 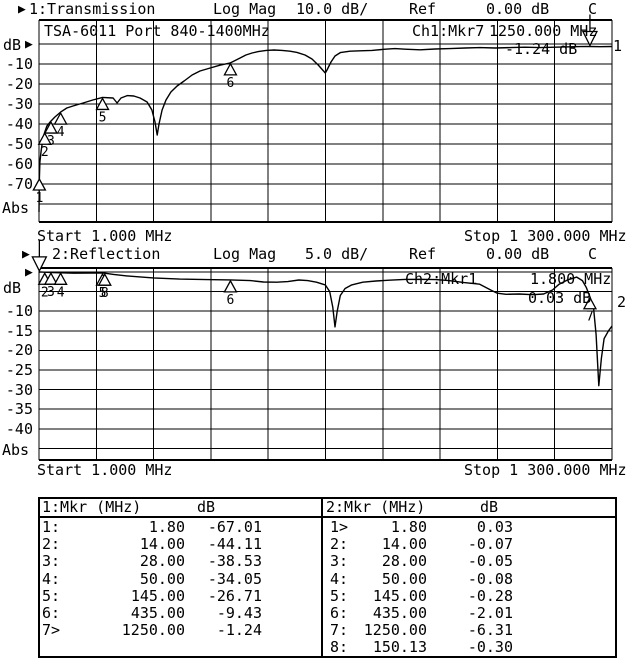 I want to click on ch2-ref-value: 0.00 dB, so click(x=518, y=254).